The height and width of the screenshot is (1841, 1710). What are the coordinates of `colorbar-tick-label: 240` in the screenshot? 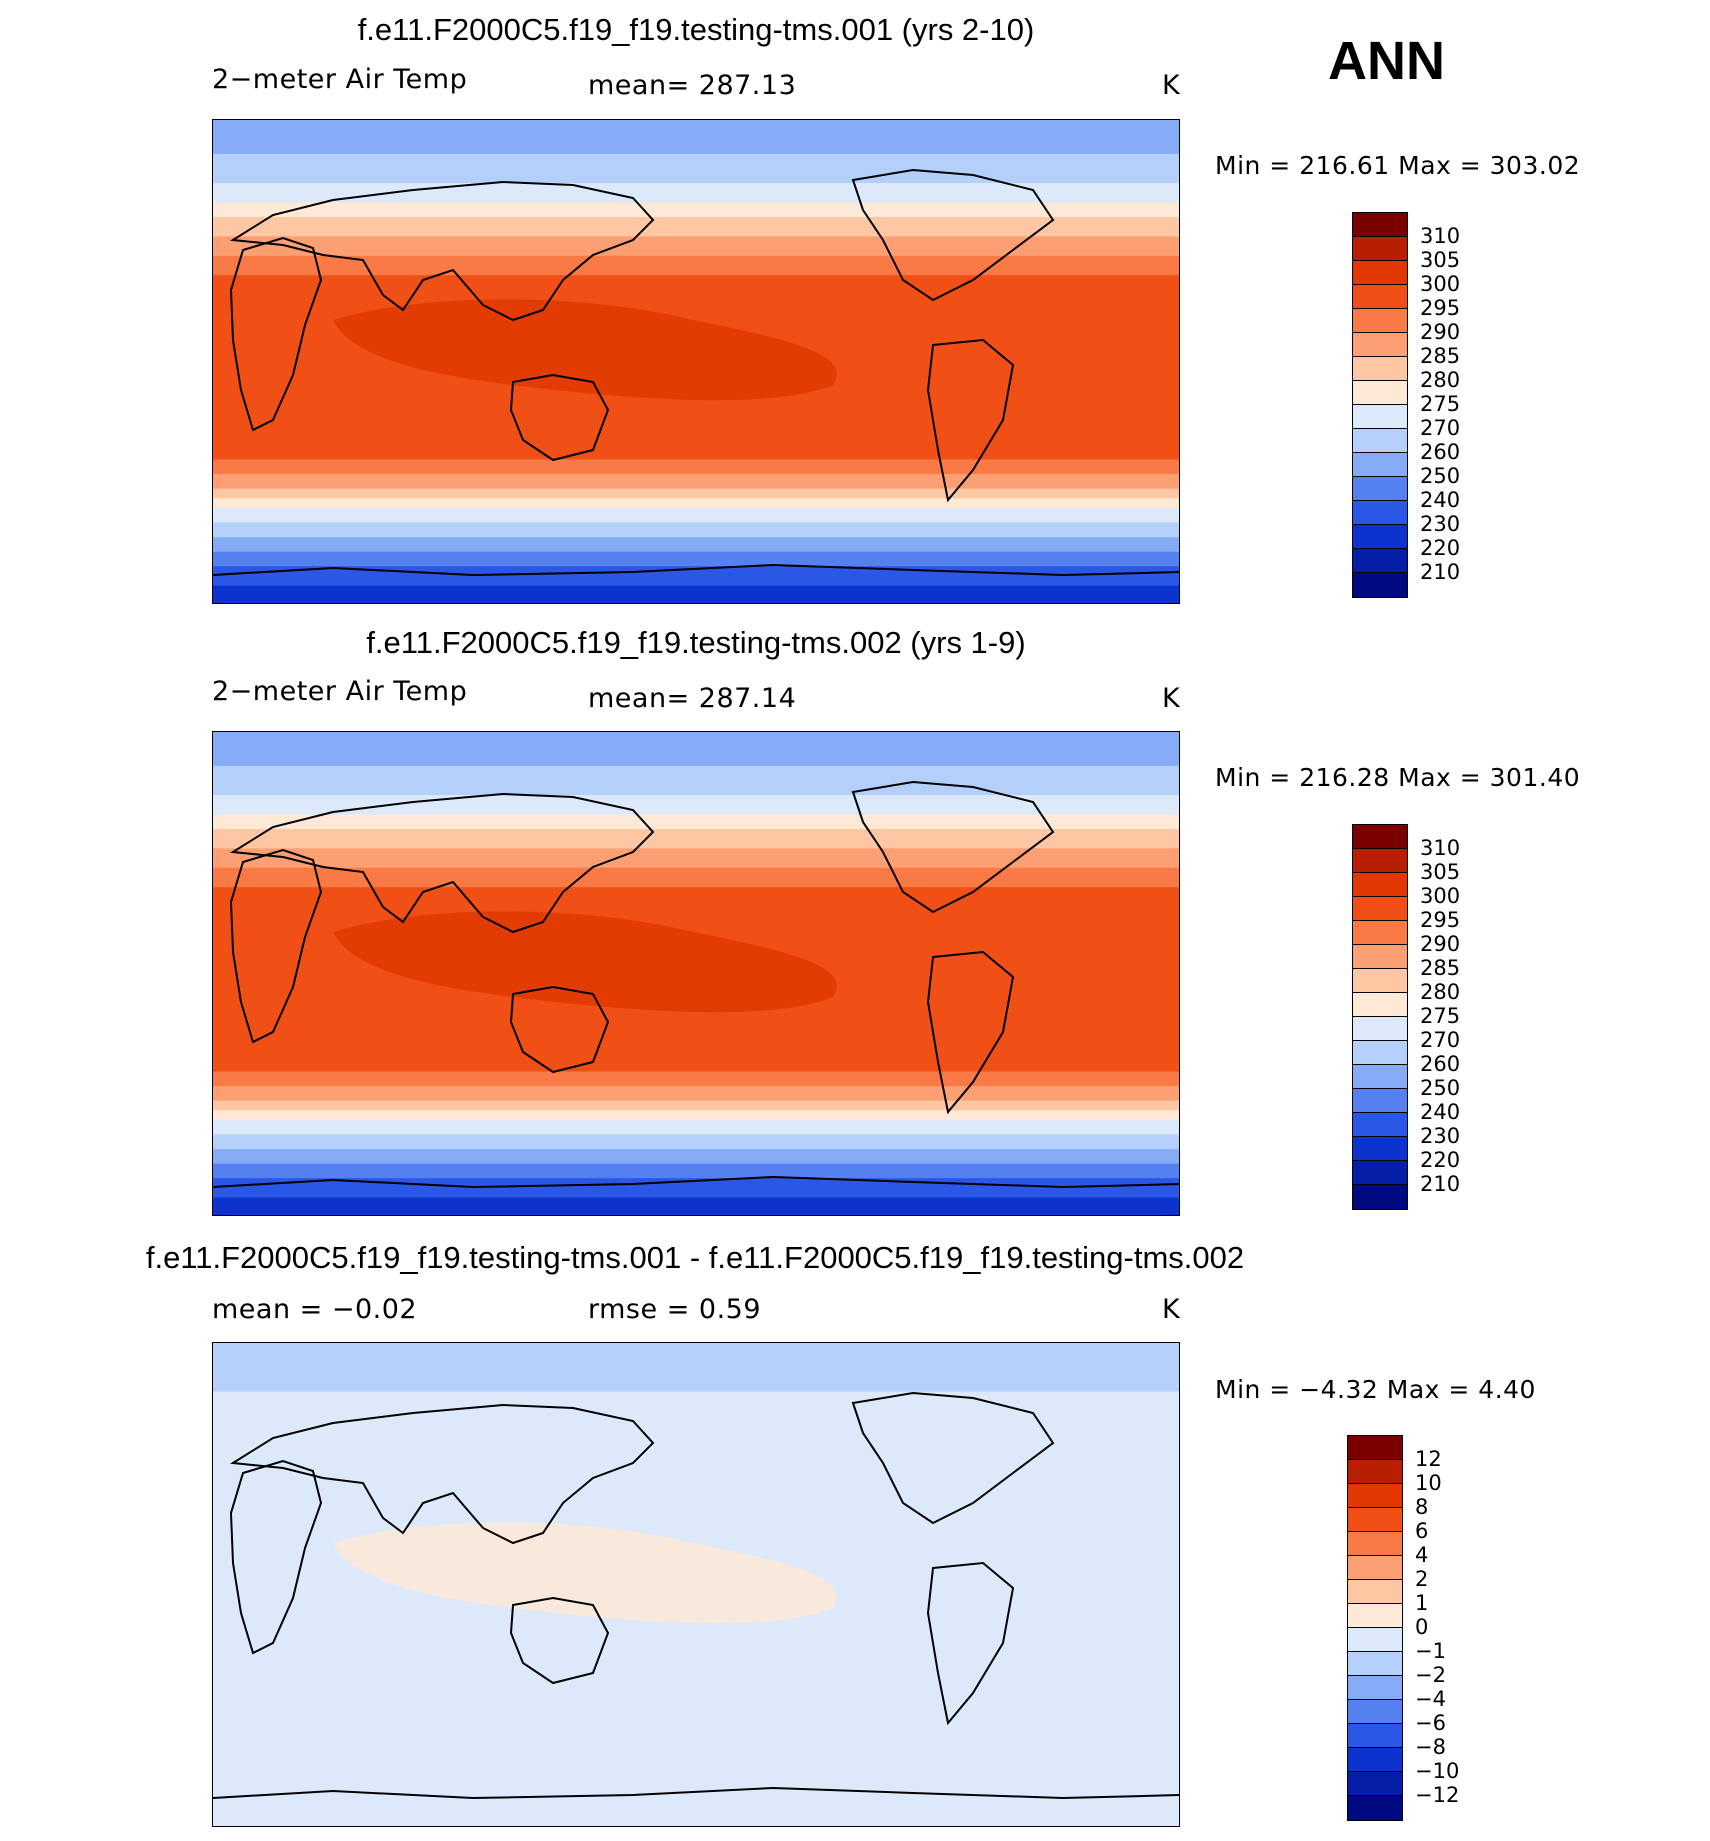 It's located at (1440, 1112).